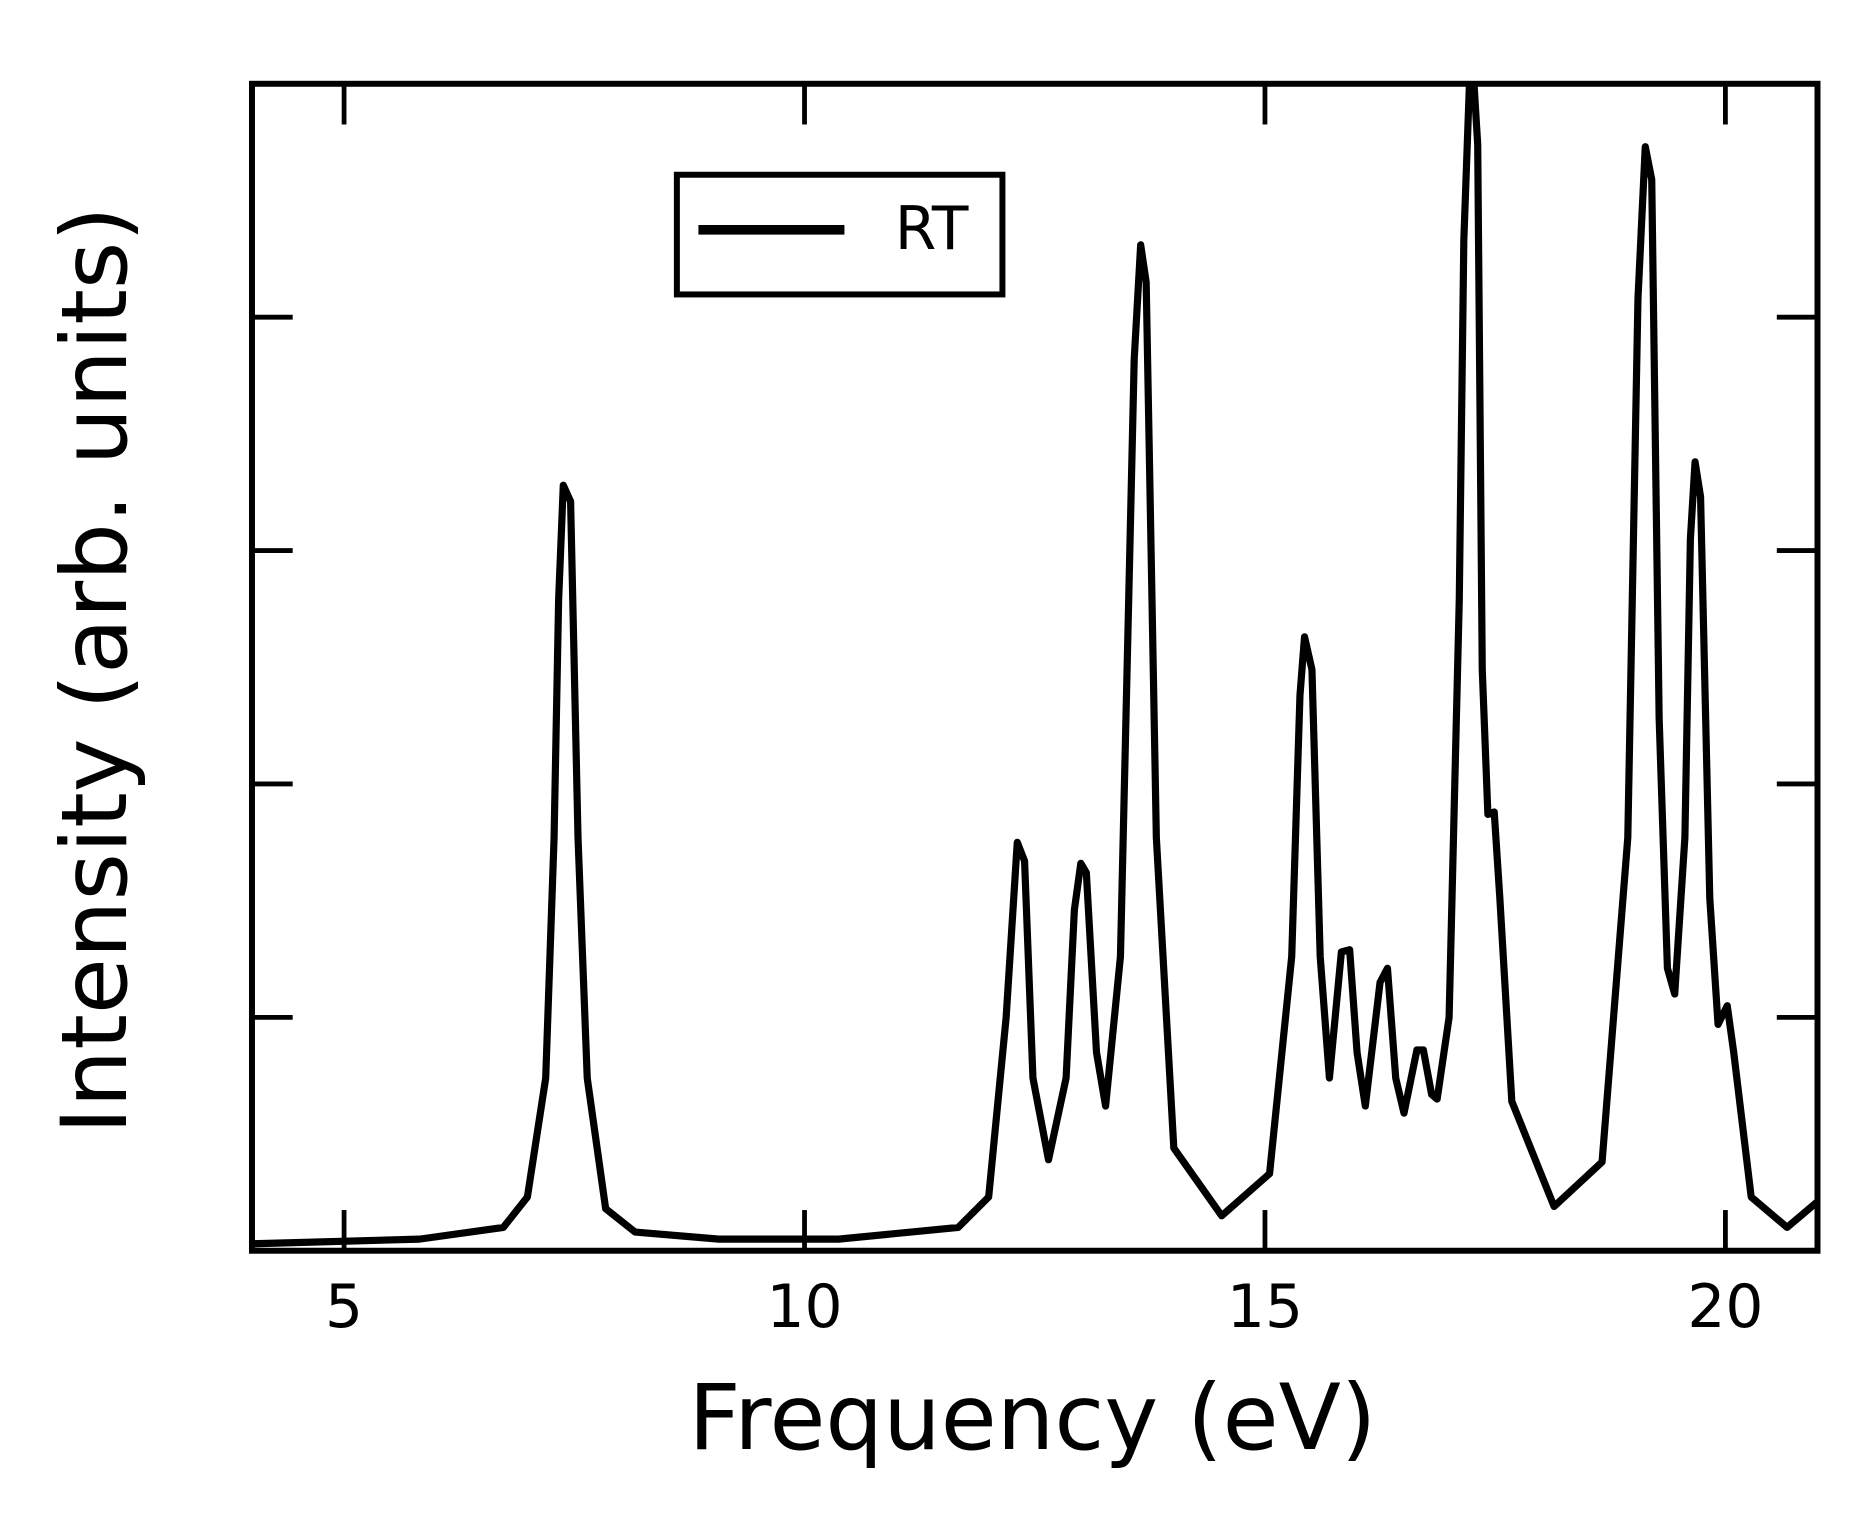 The height and width of the screenshot is (1532, 1872). What do you see at coordinates (804, 1307) in the screenshot?
I see `x-tick-label: 10` at bounding box center [804, 1307].